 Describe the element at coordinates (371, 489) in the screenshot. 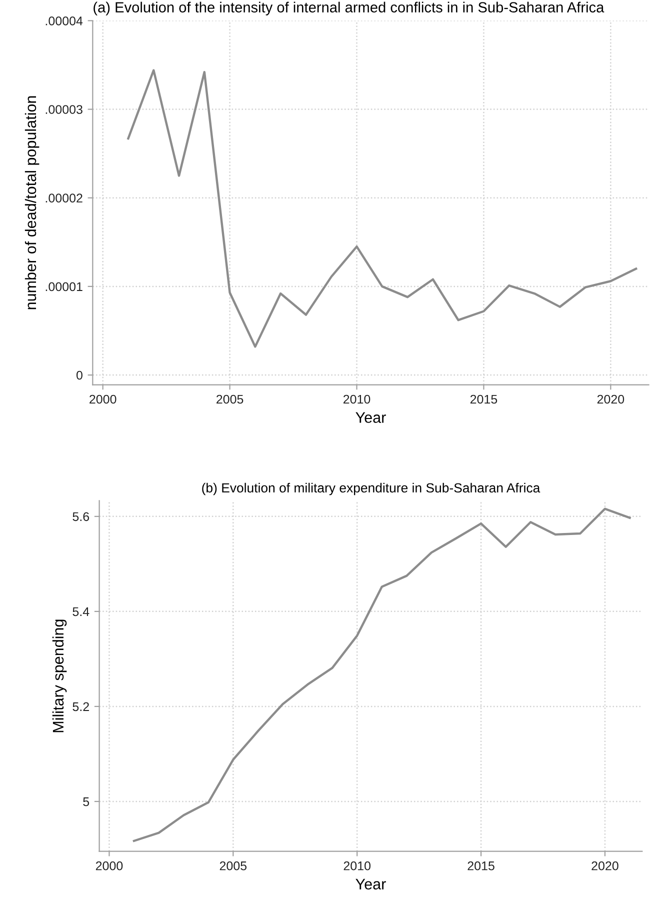

I see `chart-title: (b) Evolution of military expenditure in Sub-Saharan Africa` at that location.